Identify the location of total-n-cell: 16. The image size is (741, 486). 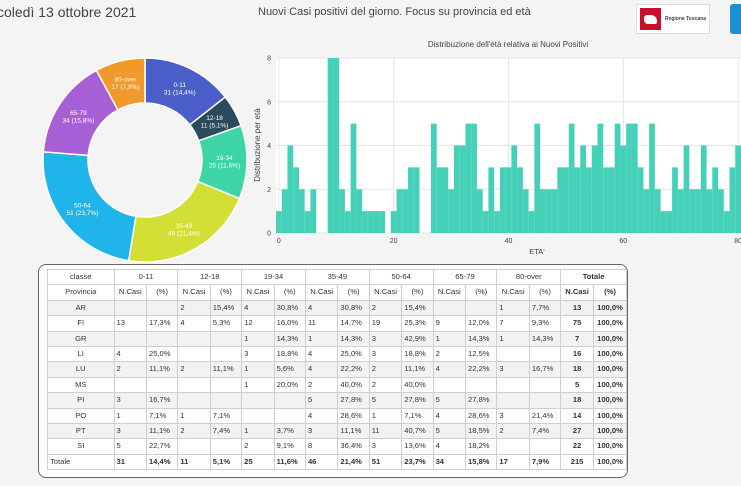
(577, 354).